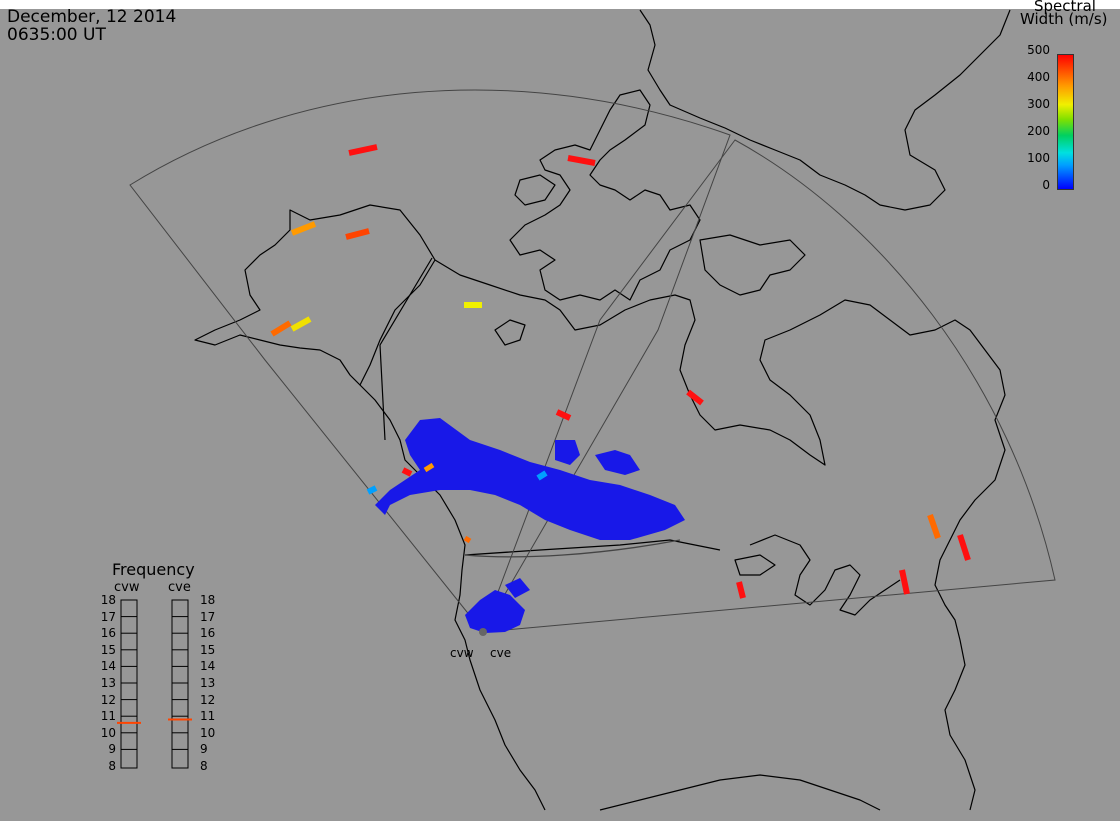 The height and width of the screenshot is (821, 1120). Describe the element at coordinates (572, 548) in the screenshot. I see `fov-inner-arc` at that location.